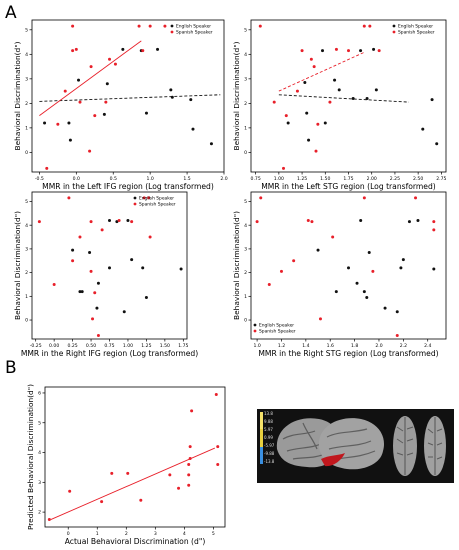 This screenshot has height=550, width=459. I want to click on fit-line-all, so click(343, 98).